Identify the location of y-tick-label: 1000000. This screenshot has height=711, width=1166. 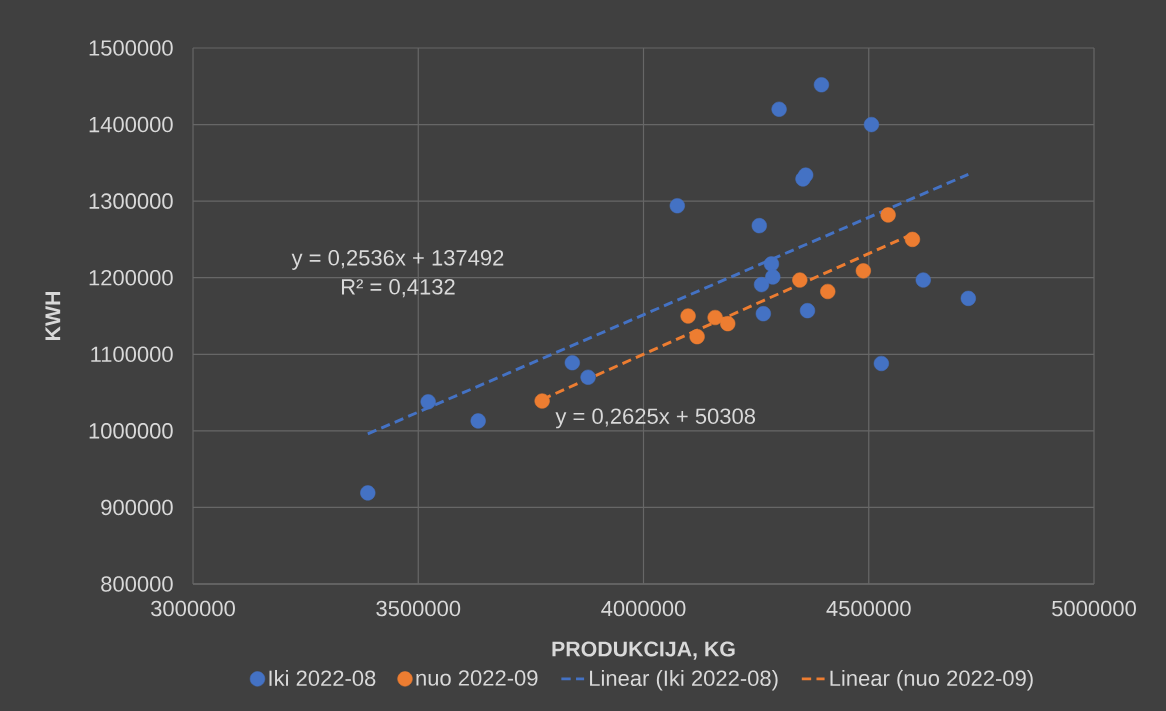
(131, 431).